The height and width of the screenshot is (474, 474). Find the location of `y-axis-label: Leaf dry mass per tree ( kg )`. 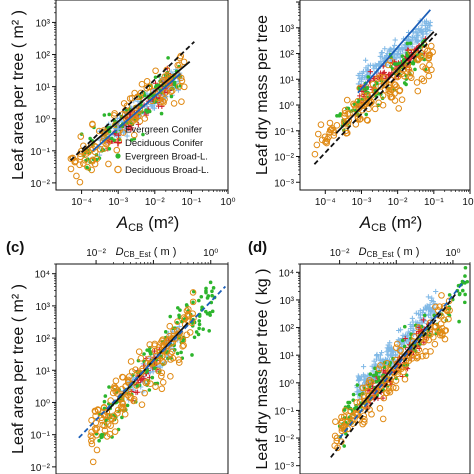

y-axis-label: Leaf dry mass per tree ( kg ) is located at coordinates (262, 369).